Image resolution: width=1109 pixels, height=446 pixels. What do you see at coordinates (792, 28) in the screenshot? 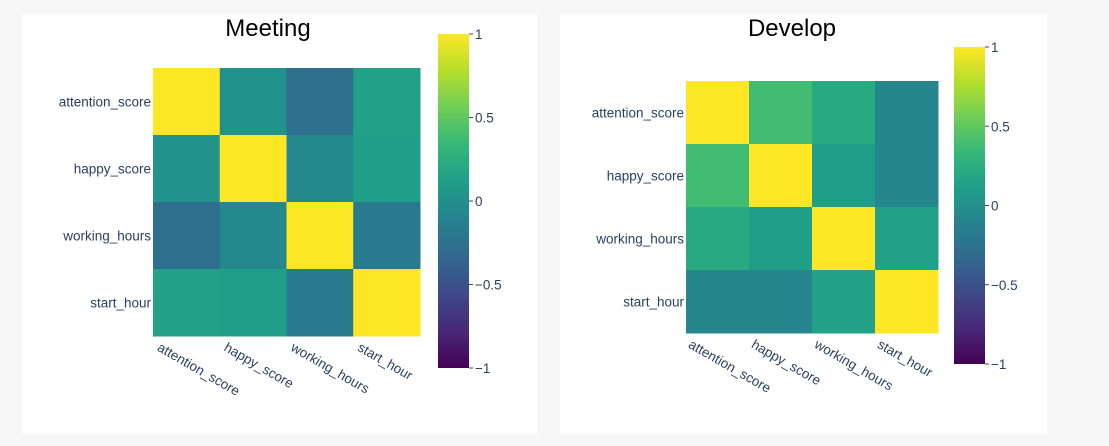
I see `chart-title: Develop` at bounding box center [792, 28].